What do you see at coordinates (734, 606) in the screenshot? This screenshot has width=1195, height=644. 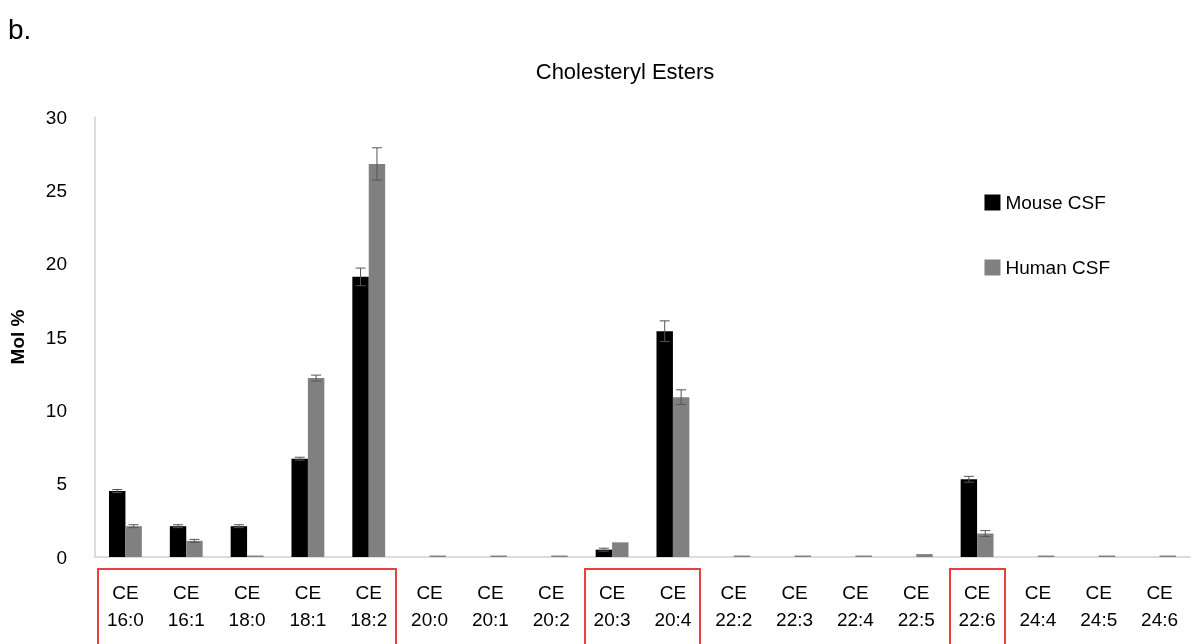 I see `x-tick-label: CE 22:2` at bounding box center [734, 606].